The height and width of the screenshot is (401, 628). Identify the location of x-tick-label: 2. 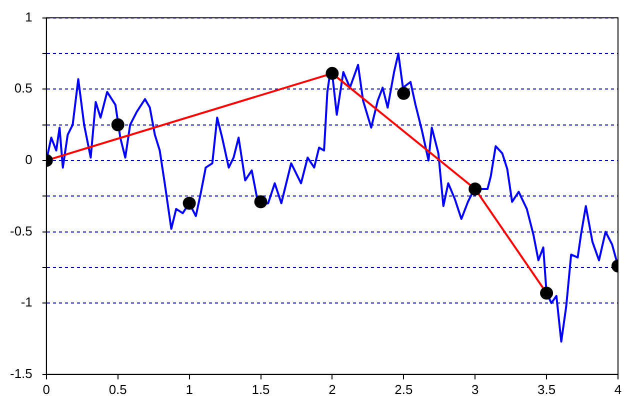
(332, 389).